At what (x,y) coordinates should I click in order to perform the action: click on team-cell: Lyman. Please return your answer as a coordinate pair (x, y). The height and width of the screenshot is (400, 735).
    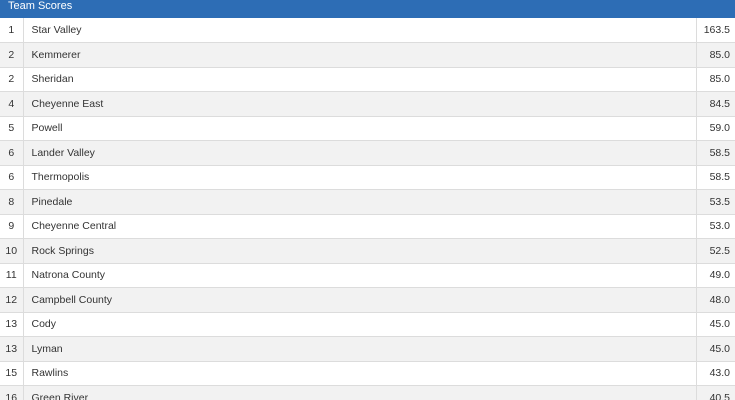
    Looking at the image, I should click on (359, 349).